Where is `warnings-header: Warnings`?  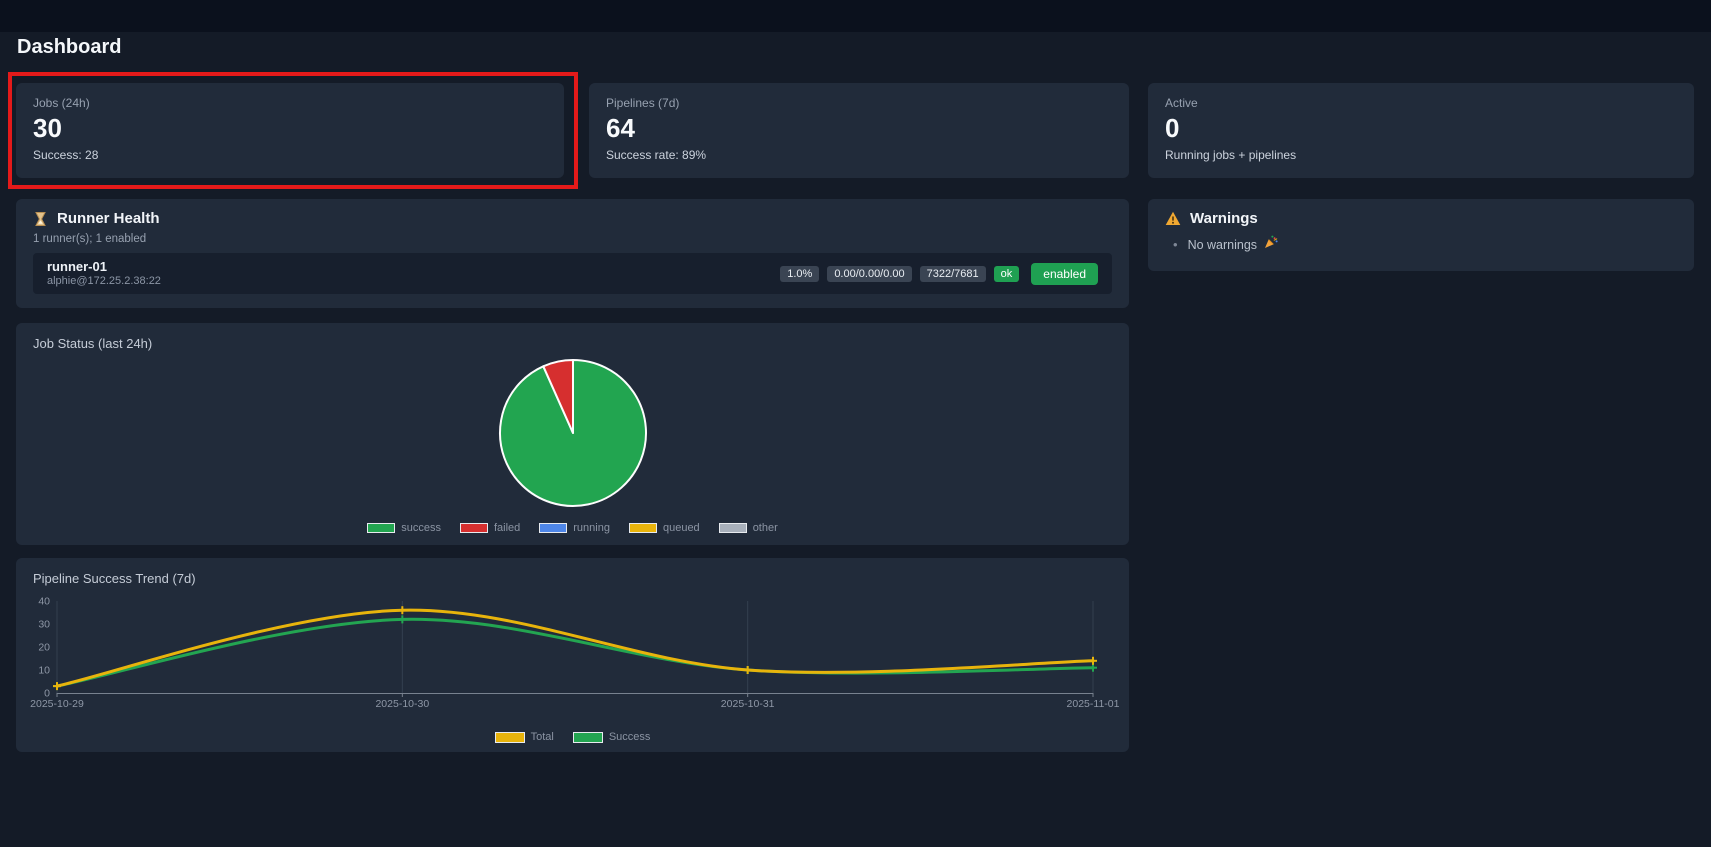
warnings-header: Warnings is located at coordinates (1421, 218).